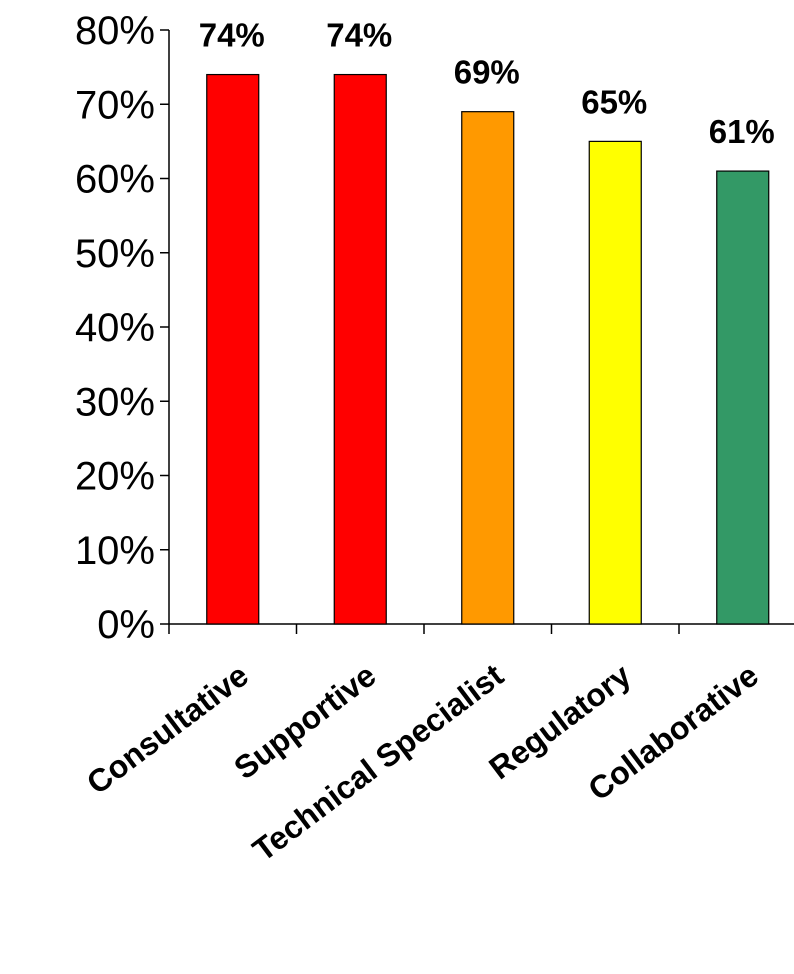 Image resolution: width=794 pixels, height=974 pixels. Describe the element at coordinates (115, 105) in the screenshot. I see `y-tick-label: 70%` at that location.